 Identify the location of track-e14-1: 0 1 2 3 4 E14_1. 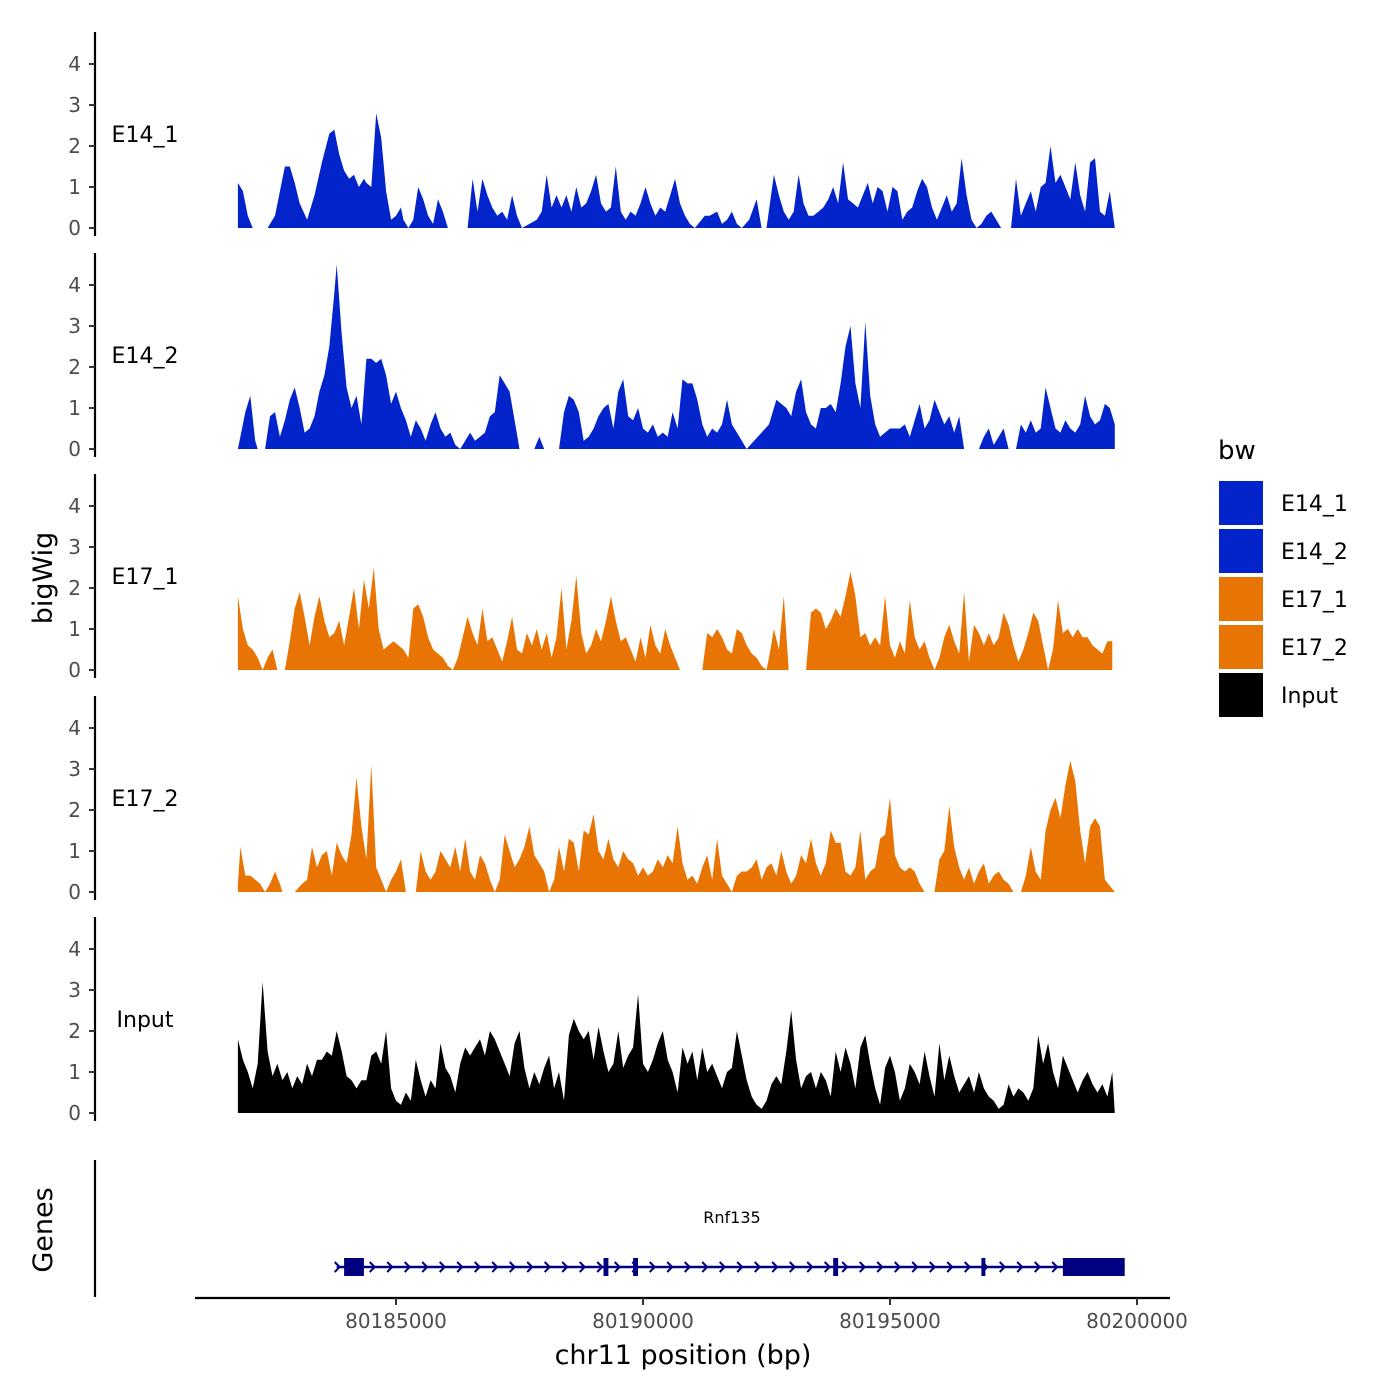
(591, 136).